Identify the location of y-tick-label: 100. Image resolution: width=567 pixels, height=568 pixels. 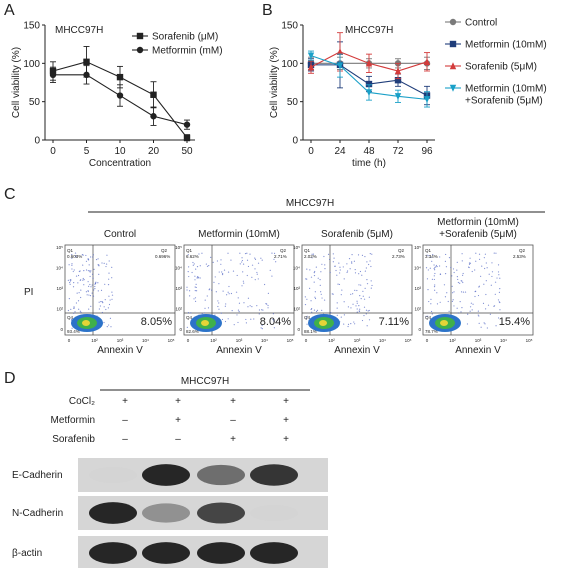
(289, 64).